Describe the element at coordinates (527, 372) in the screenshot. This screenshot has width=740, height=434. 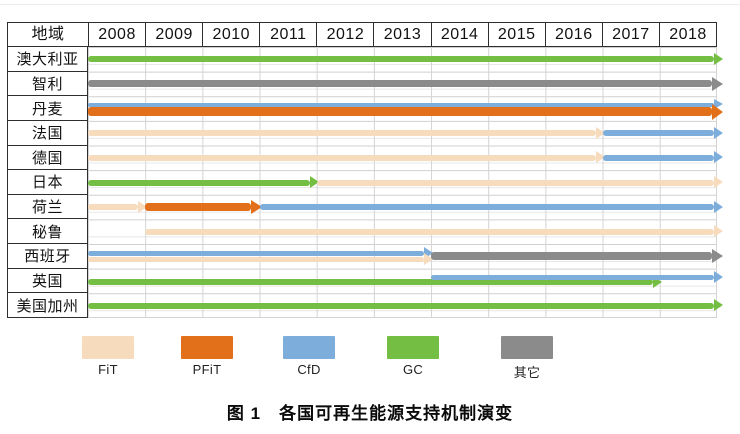
I see `legend-label-other: 其它` at that location.